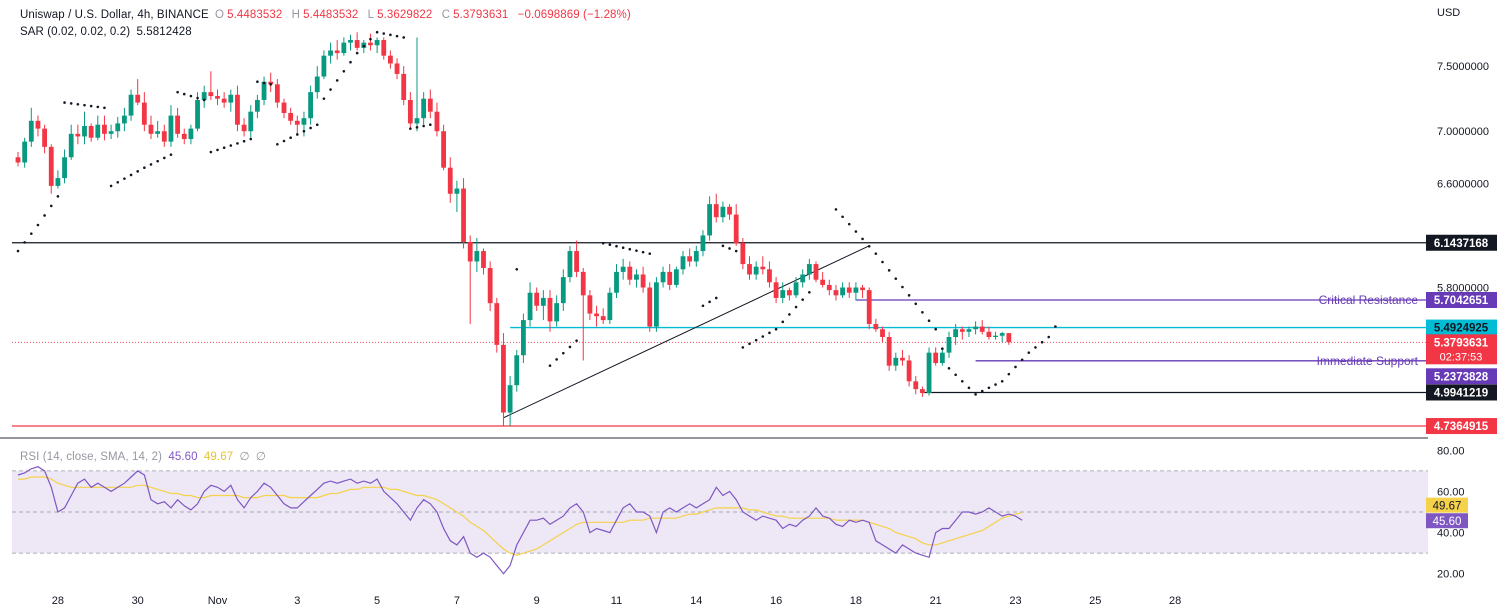  Describe the element at coordinates (1461, 343) in the screenshot. I see `current-price-label: 5.3793631` at that location.